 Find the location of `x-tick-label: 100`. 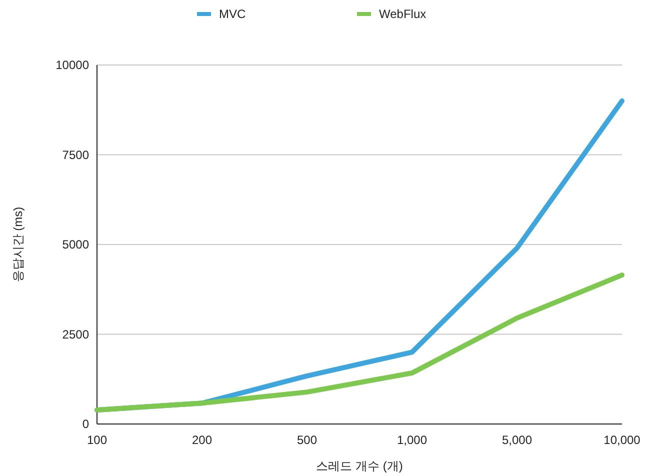

x-tick-label: 100 is located at coordinates (97, 440).